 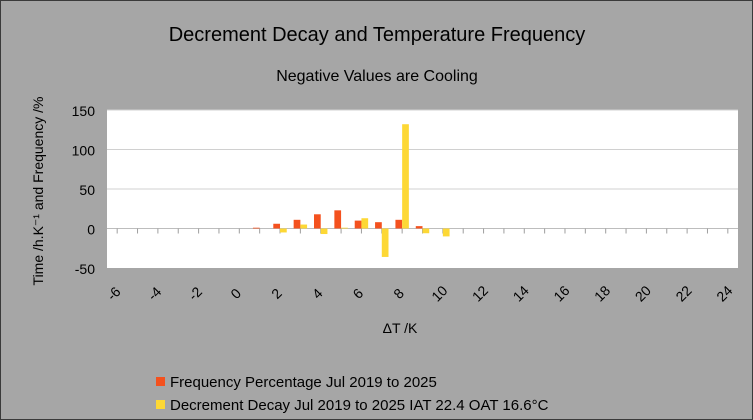 I want to click on x-tick-label: -4, so click(x=154, y=293).